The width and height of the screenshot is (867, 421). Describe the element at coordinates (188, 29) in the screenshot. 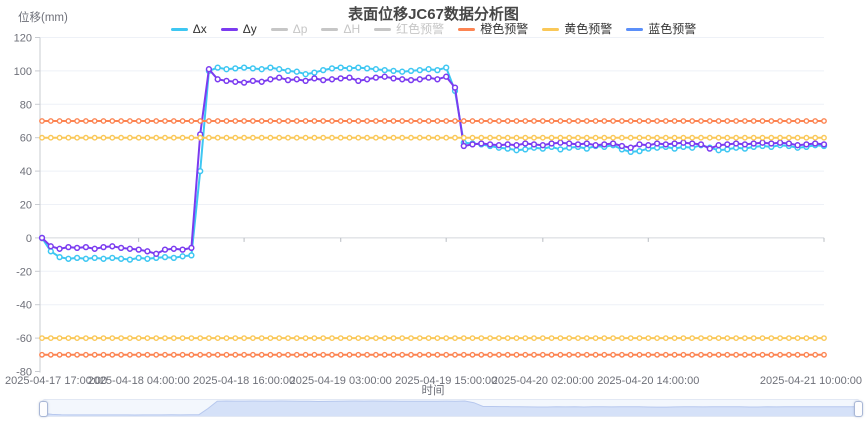

I see `legend-item-Δx: Δx` at that location.